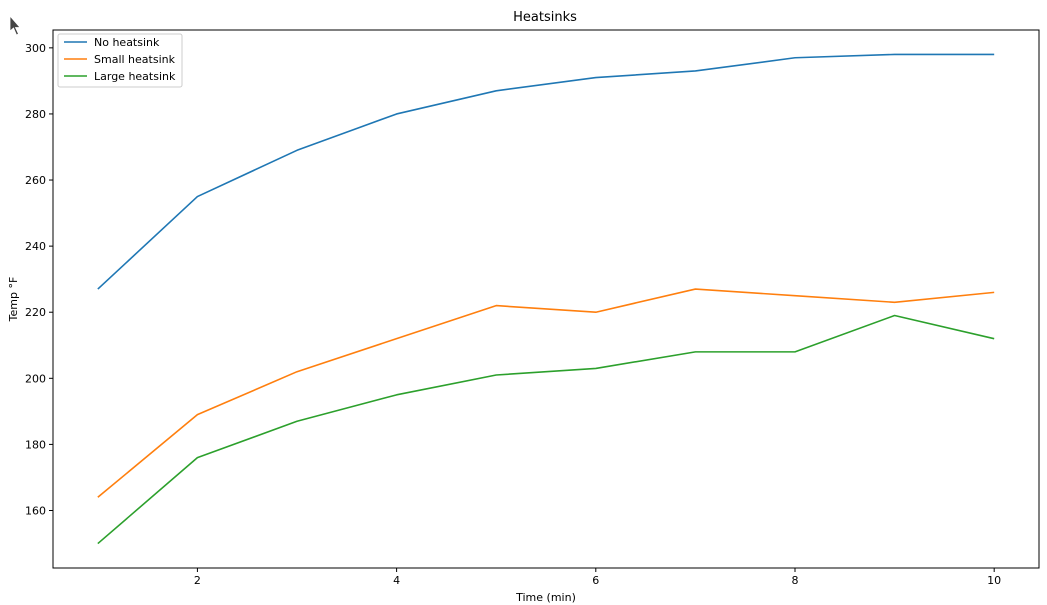 This screenshot has height=605, width=1047. Describe the element at coordinates (135, 59) in the screenshot. I see `legend-label: Small heatsink` at that location.